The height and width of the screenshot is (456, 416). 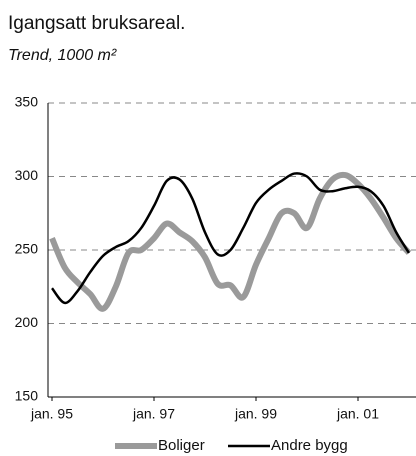 What do you see at coordinates (62, 55) in the screenshot?
I see `chart-subtitle: Trend, 1000 m²` at bounding box center [62, 55].